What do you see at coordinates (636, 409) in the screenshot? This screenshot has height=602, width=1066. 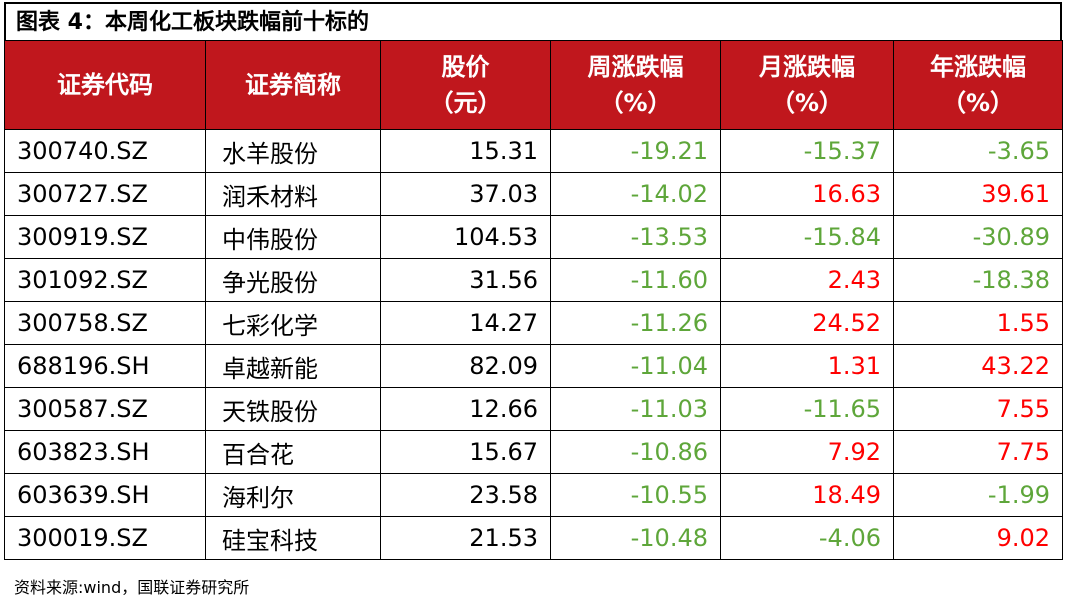 I see `table-cell: -11.03` at bounding box center [636, 409].